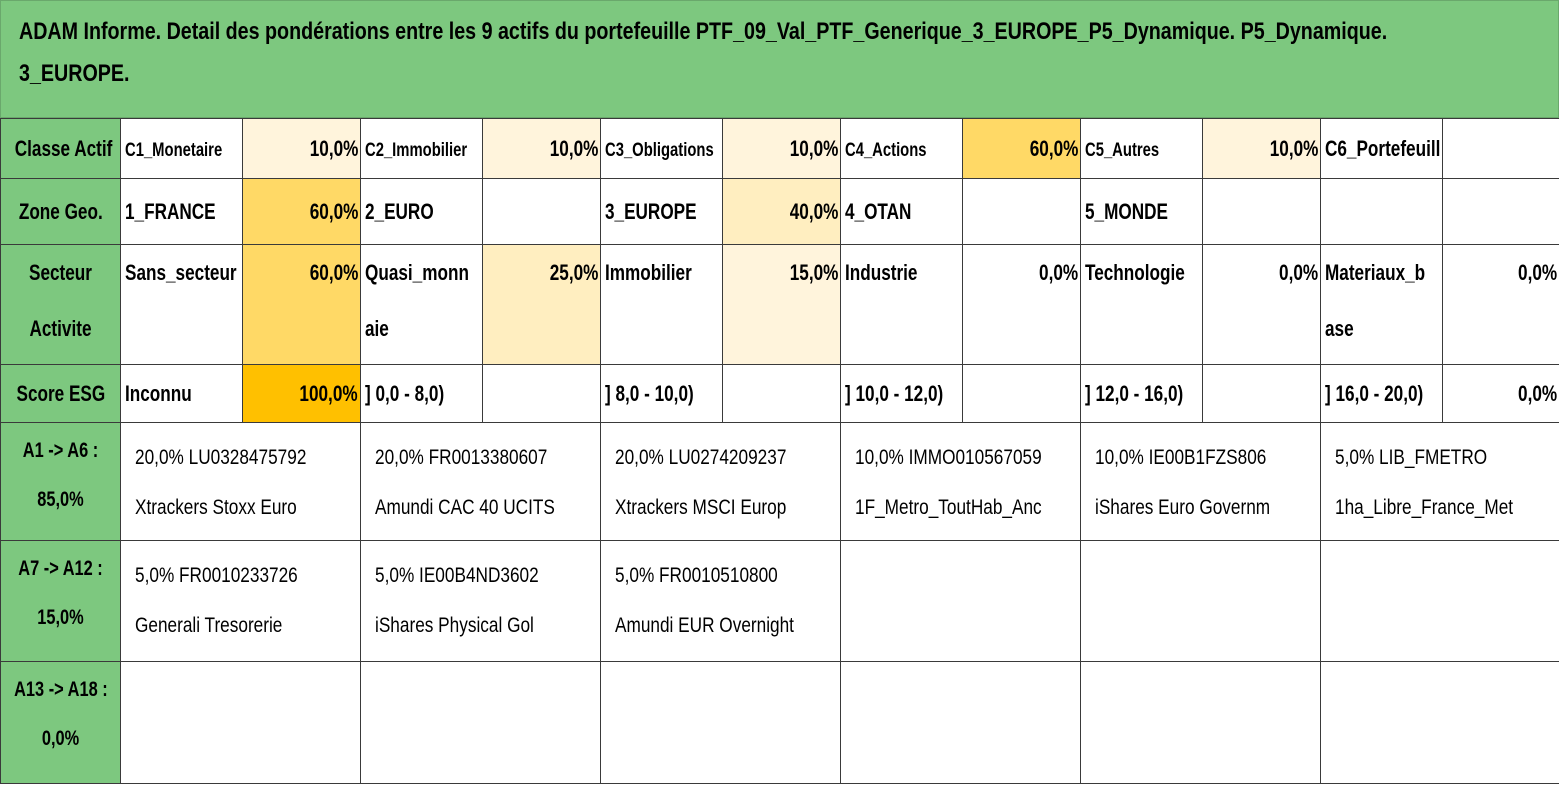 The width and height of the screenshot is (1559, 785). What do you see at coordinates (181, 272) in the screenshot?
I see `cell-text: Sans_secteur` at bounding box center [181, 272].